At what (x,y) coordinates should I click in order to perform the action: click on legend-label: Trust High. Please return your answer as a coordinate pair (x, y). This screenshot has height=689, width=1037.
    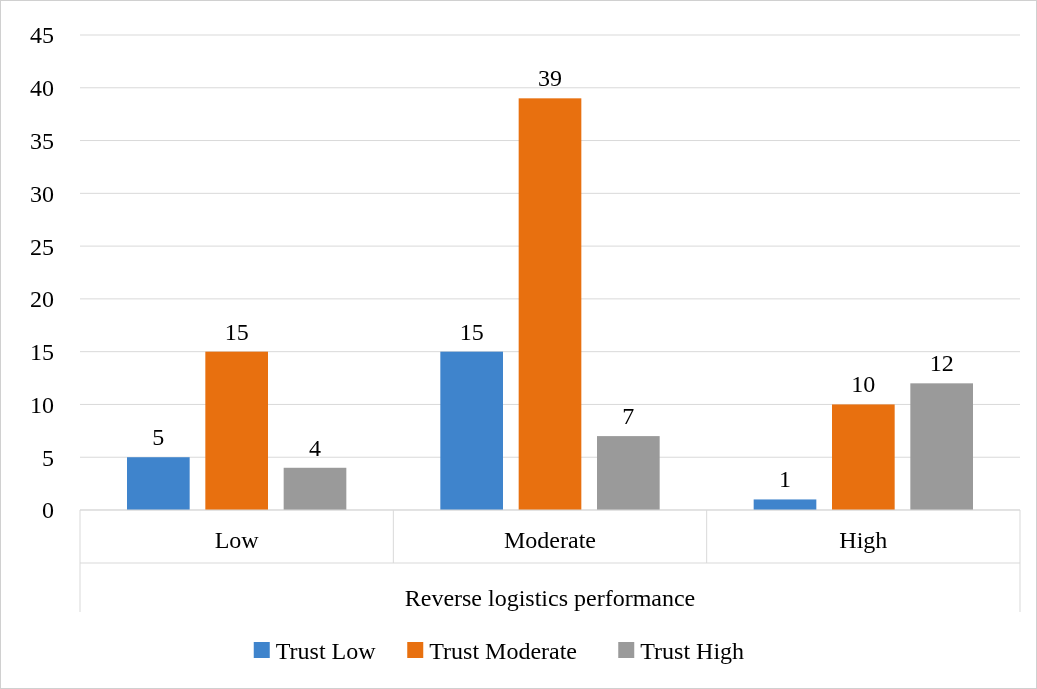
    Looking at the image, I should click on (692, 651).